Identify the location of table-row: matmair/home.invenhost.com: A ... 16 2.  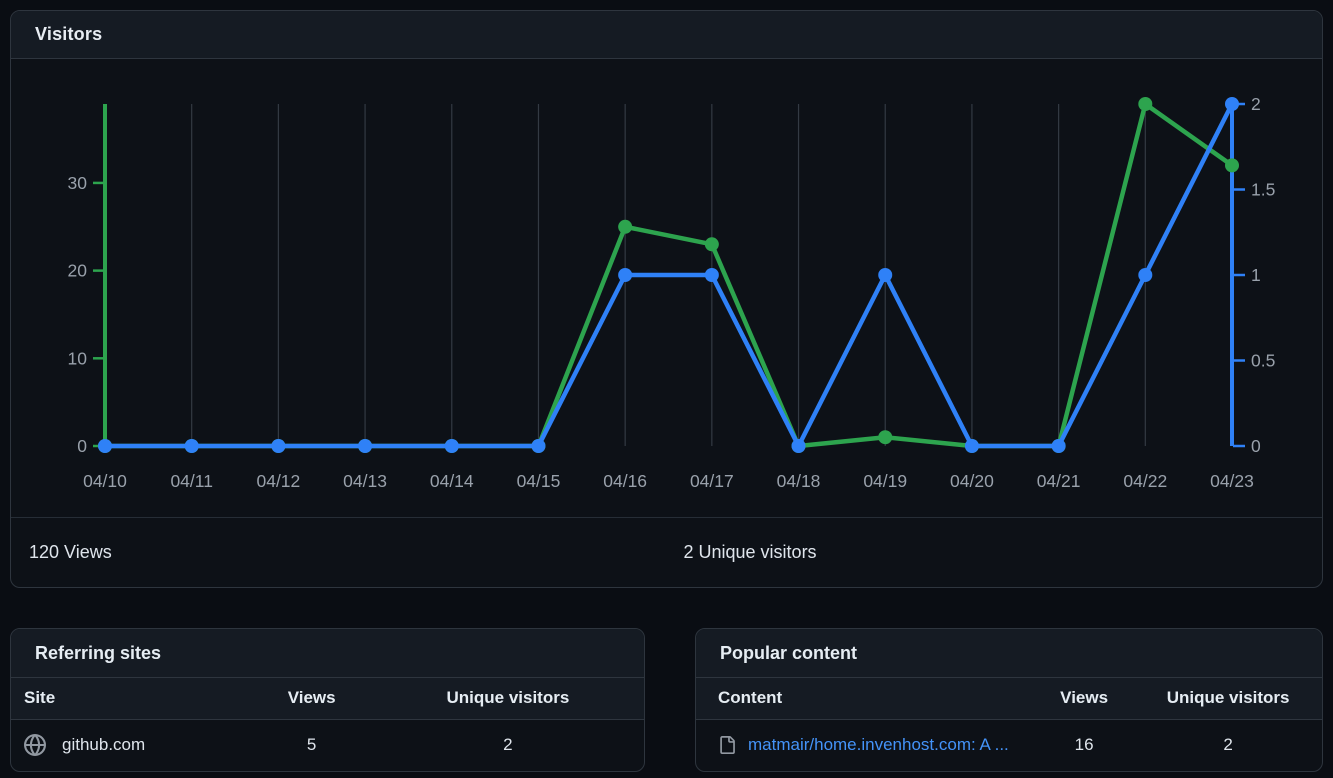
(1009, 744).